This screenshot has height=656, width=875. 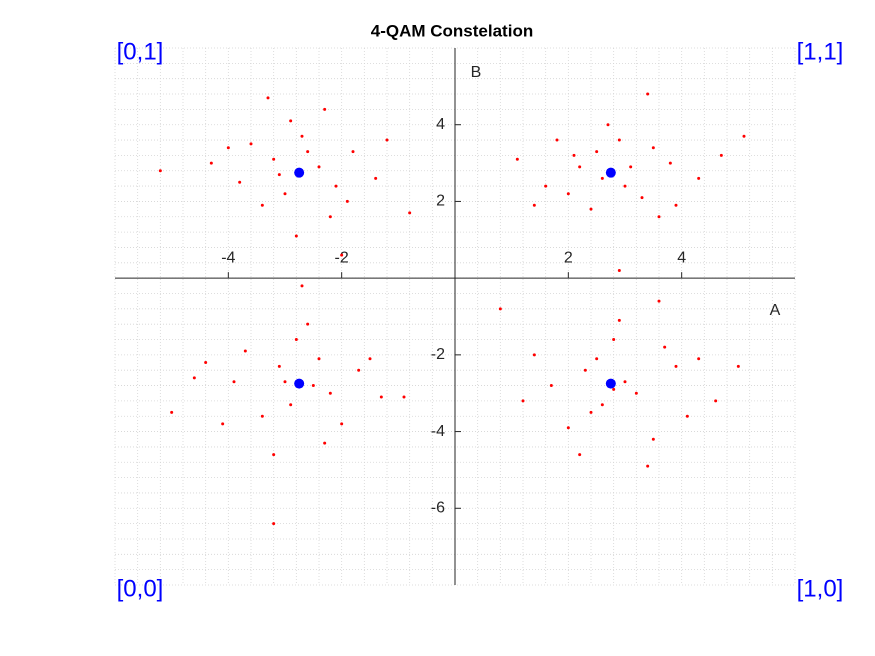 What do you see at coordinates (140, 51) in the screenshot?
I see `annotation: [0,1]` at bounding box center [140, 51].